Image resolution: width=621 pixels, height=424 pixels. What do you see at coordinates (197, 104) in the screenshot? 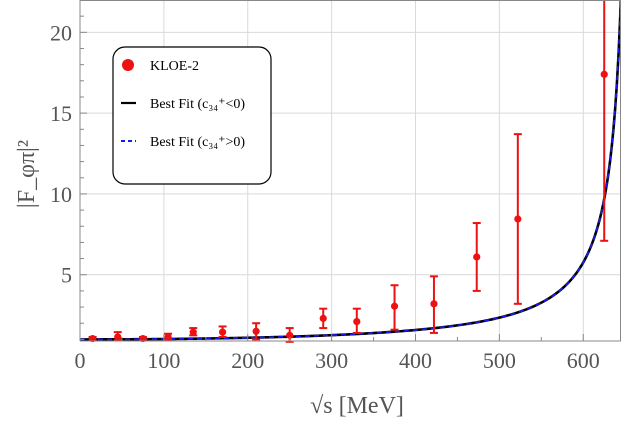
I see `legend-label-solid: Best Fit (c₃₄⁺<0)` at bounding box center [197, 104].